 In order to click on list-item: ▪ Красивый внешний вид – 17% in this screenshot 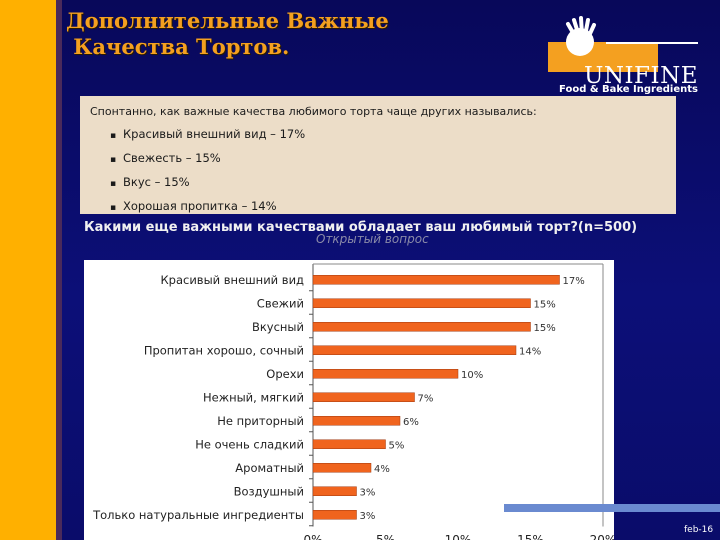, I will do `click(207, 138)`.